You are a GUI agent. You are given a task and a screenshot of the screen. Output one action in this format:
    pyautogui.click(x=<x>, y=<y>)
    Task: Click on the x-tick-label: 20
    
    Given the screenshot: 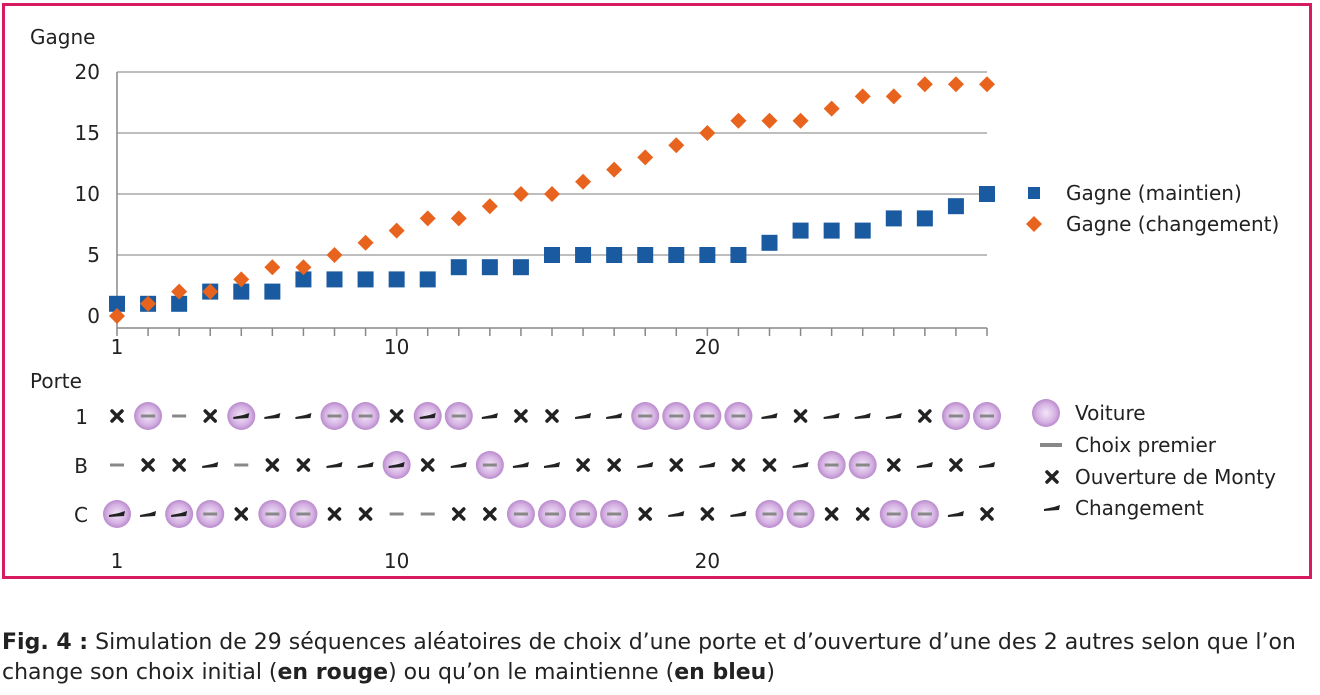 What is the action you would take?
    pyautogui.click(x=707, y=347)
    